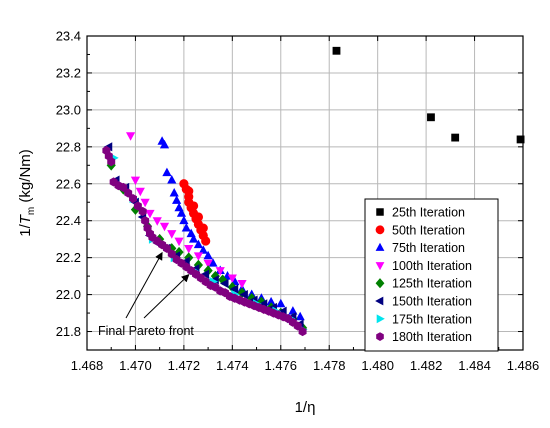 The width and height of the screenshot is (550, 428). Describe the element at coordinates (135, 365) in the screenshot. I see `x-tick-label: 1.470` at that location.